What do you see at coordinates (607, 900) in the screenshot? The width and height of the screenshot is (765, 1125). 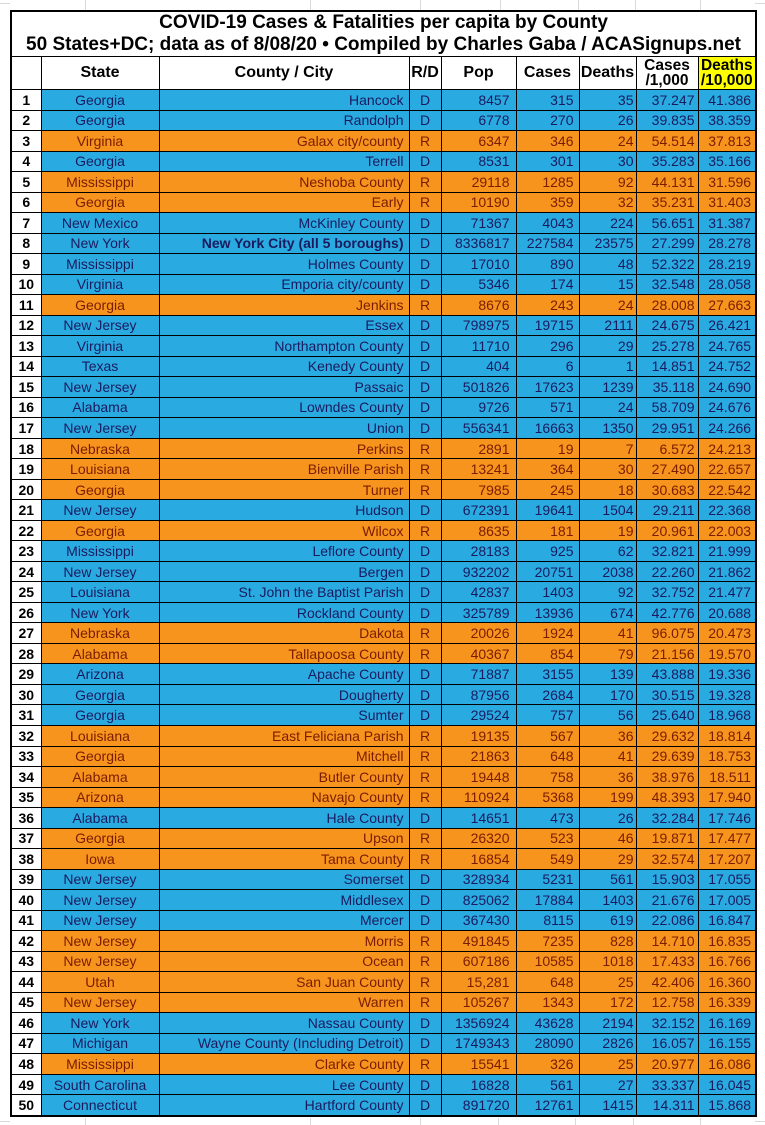 I see `deaths-cell: 1403` at bounding box center [607, 900].